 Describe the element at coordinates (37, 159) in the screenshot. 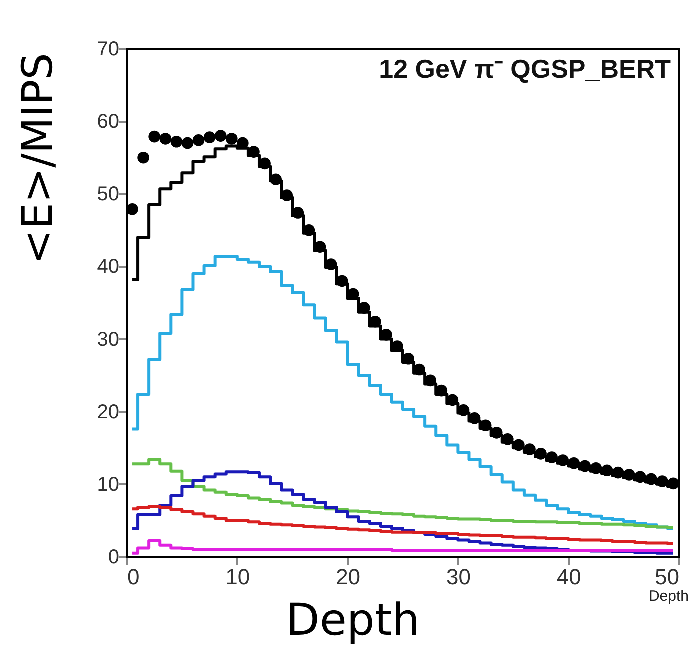

I see `y-axis-title: <E>/MIPS` at that location.